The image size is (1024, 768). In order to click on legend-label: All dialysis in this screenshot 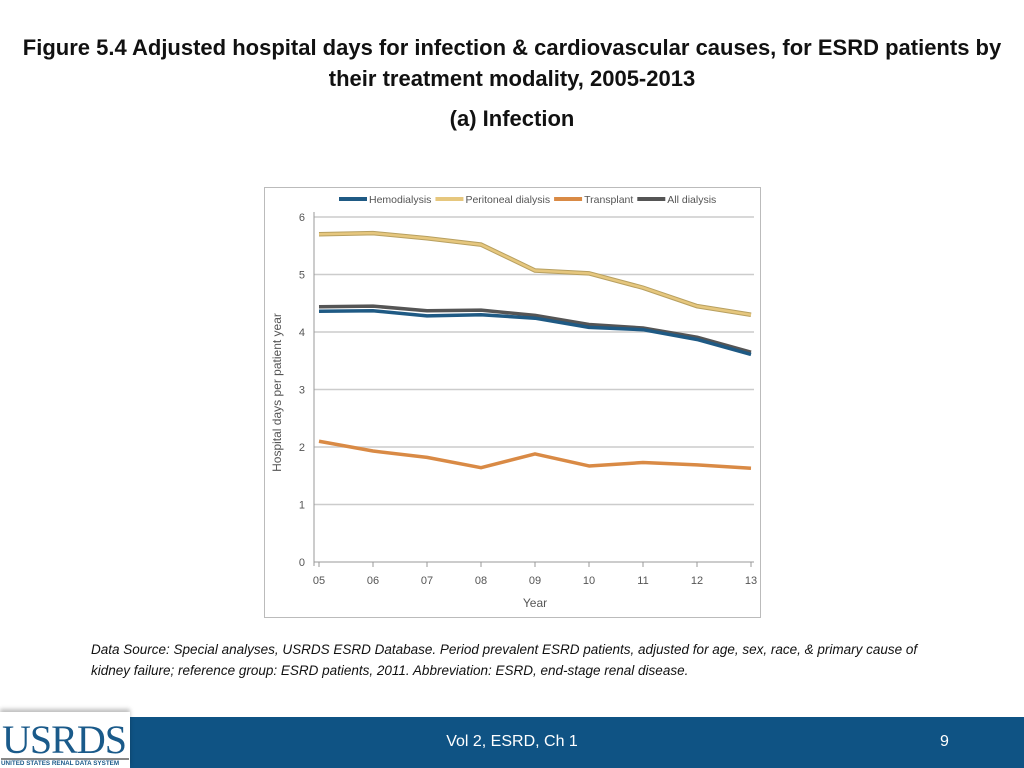, I will do `click(691, 200)`.